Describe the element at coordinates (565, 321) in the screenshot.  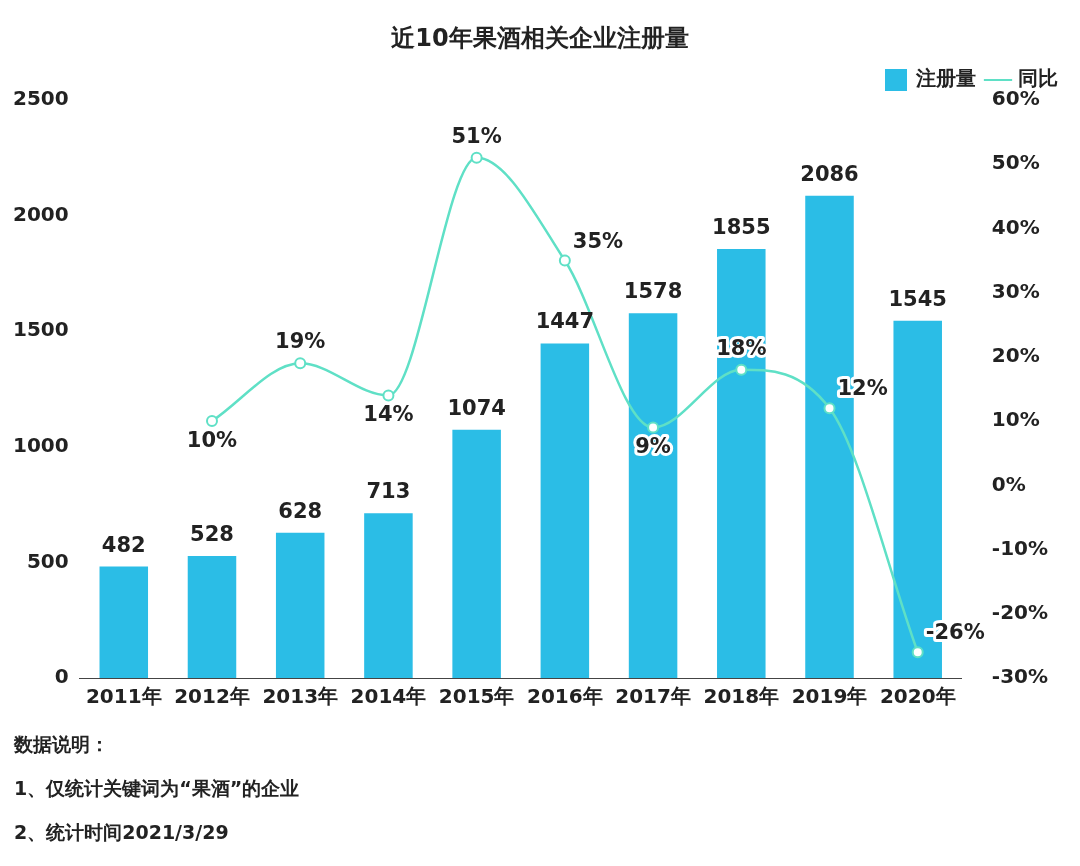
I see `data-label: 1447` at that location.